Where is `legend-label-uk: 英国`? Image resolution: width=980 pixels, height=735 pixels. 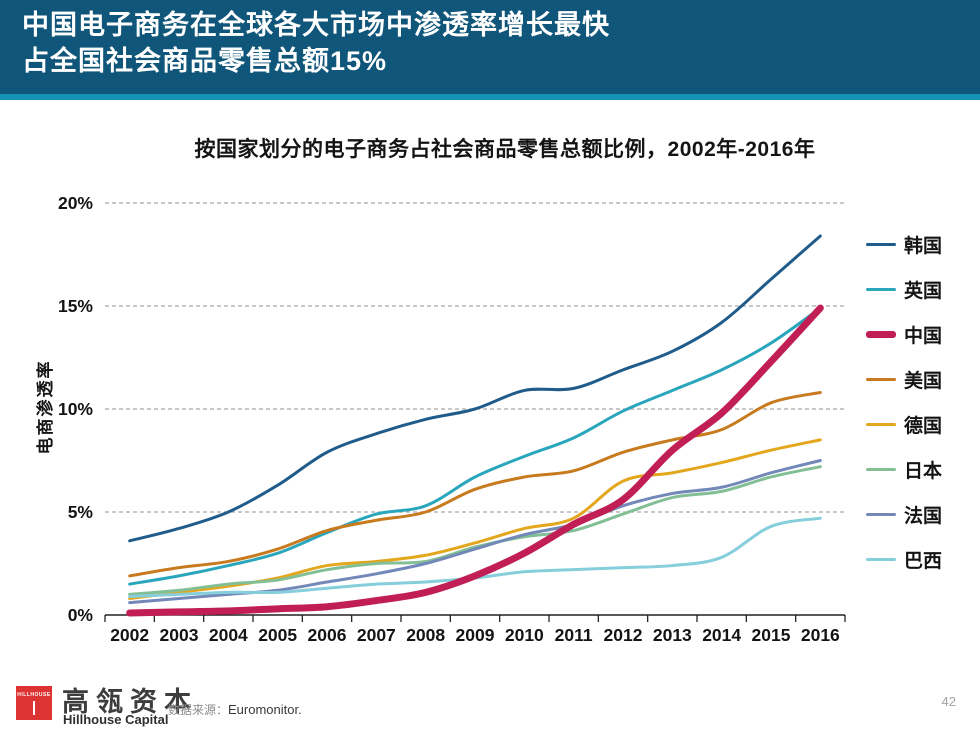 legend-label-uk: 英国 is located at coordinates (923, 291).